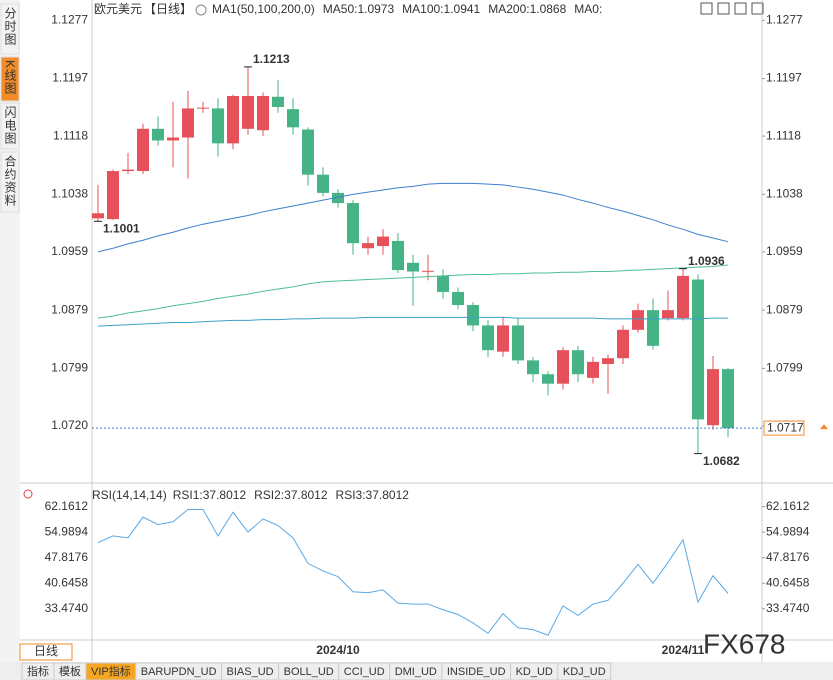  I want to click on annotation-label: 1.0936, so click(706, 261).